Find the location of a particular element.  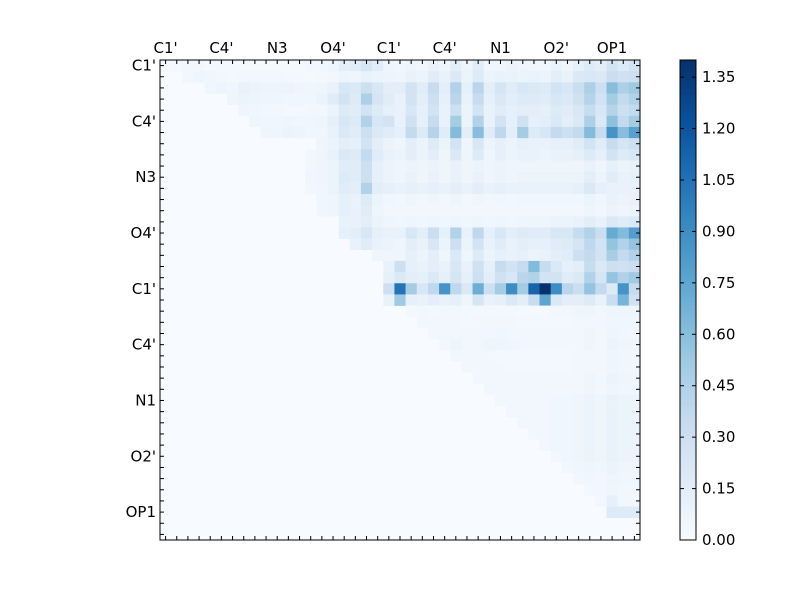

y-tick-label: C1' is located at coordinates (144, 66).